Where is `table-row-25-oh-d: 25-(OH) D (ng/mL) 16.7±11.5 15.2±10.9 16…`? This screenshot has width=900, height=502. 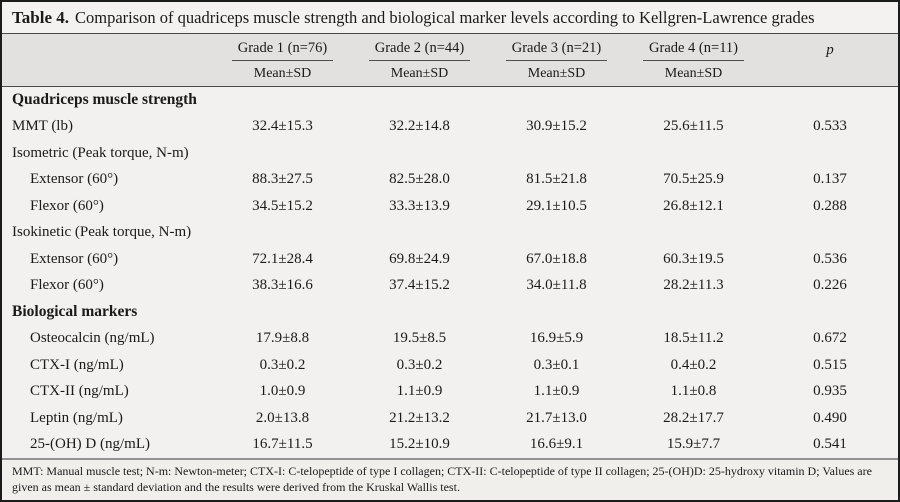
table-row-25-oh-d: 25-(OH) D (ng/mL) 16.7±11.5 15.2±10.9 16… is located at coordinates (450, 445).